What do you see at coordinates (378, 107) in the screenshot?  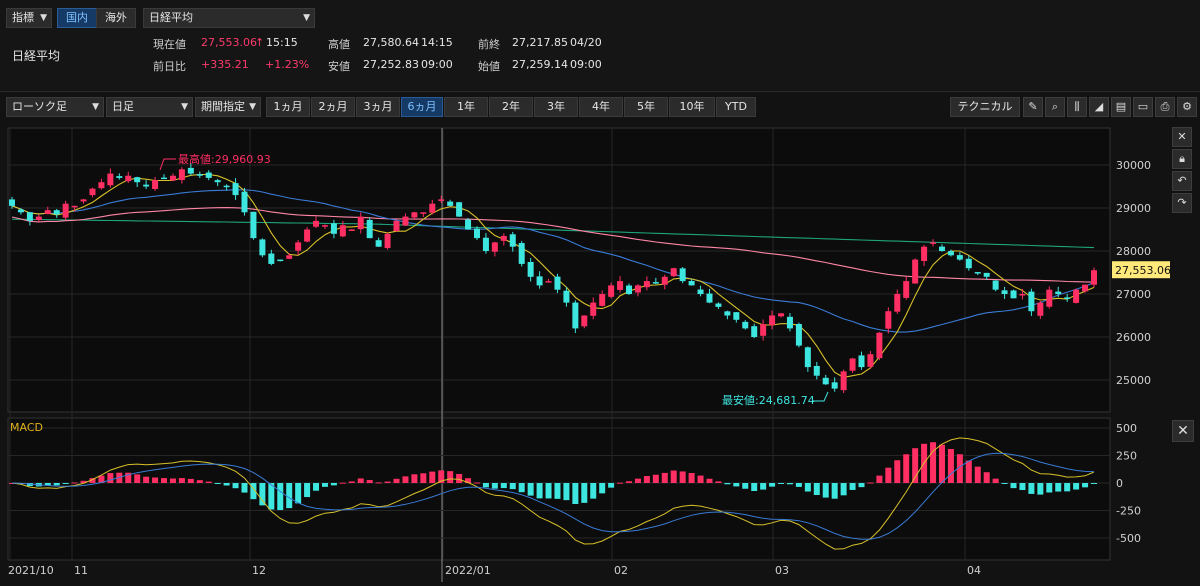 I see `range-tab-2: 3ヵ月` at bounding box center [378, 107].